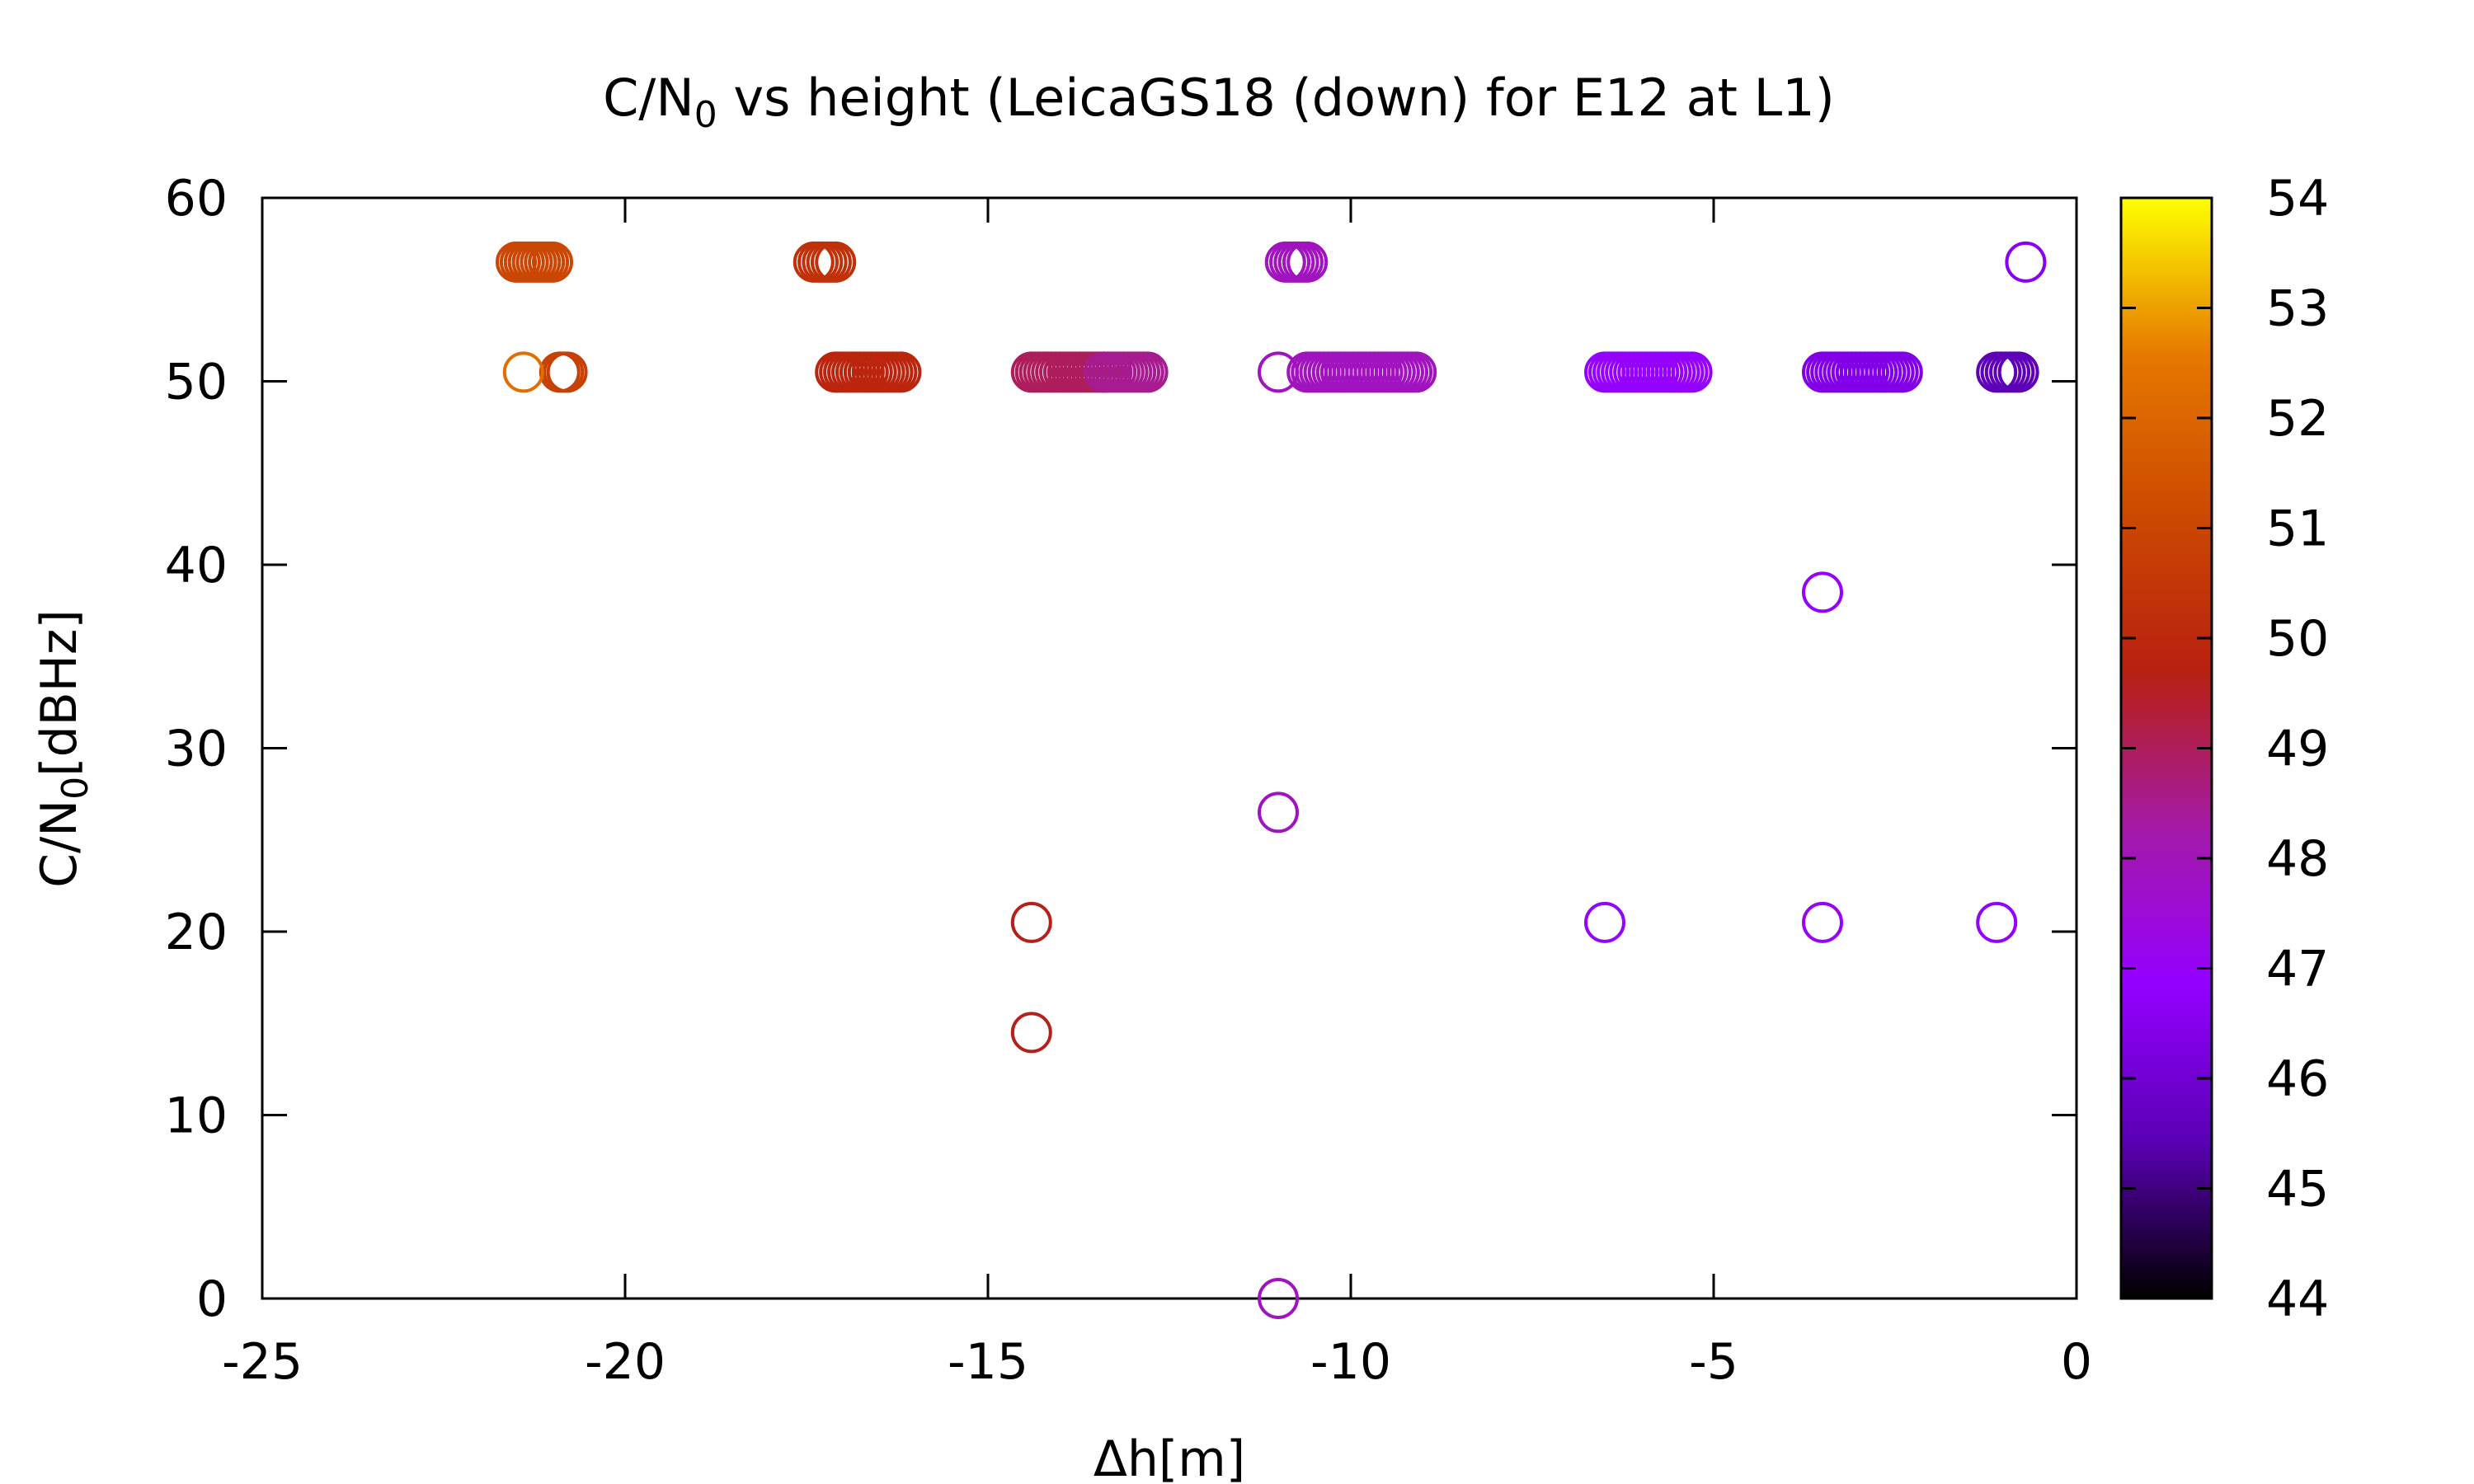  What do you see at coordinates (262, 1362) in the screenshot?
I see `x-tick-label: -25` at bounding box center [262, 1362].